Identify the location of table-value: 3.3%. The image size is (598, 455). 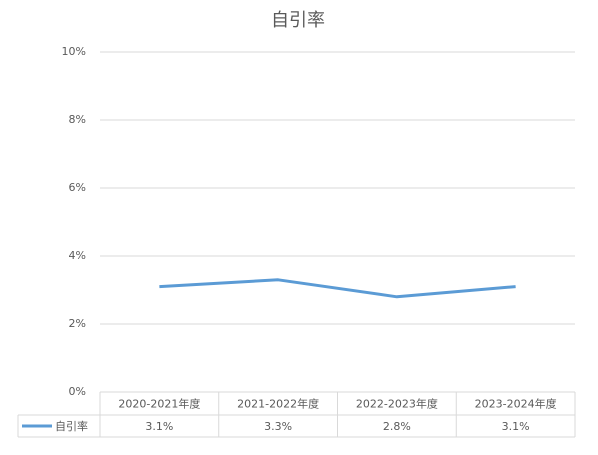
(278, 426).